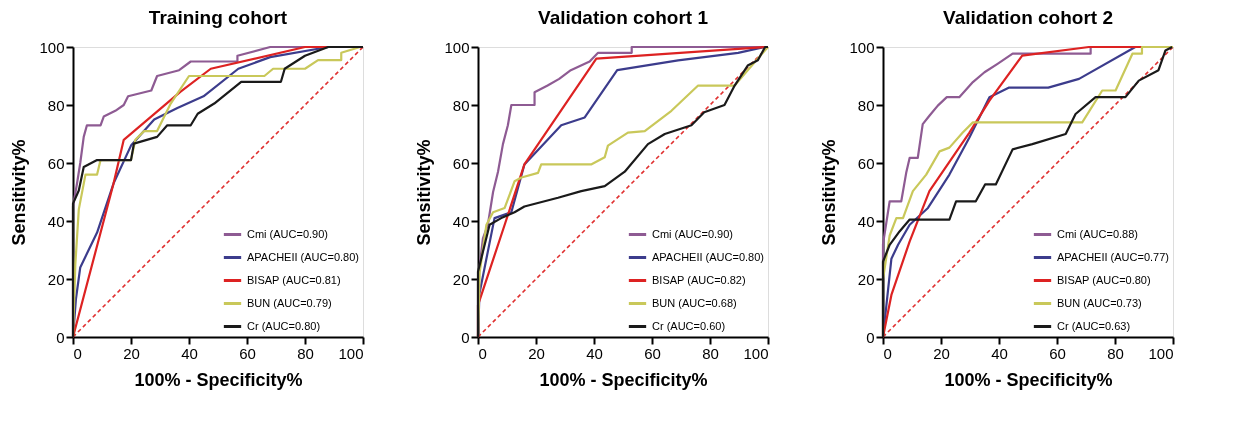 The height and width of the screenshot is (428, 1252). I want to click on legend-label: APACHEII (AUC=0.77), so click(1113, 256).